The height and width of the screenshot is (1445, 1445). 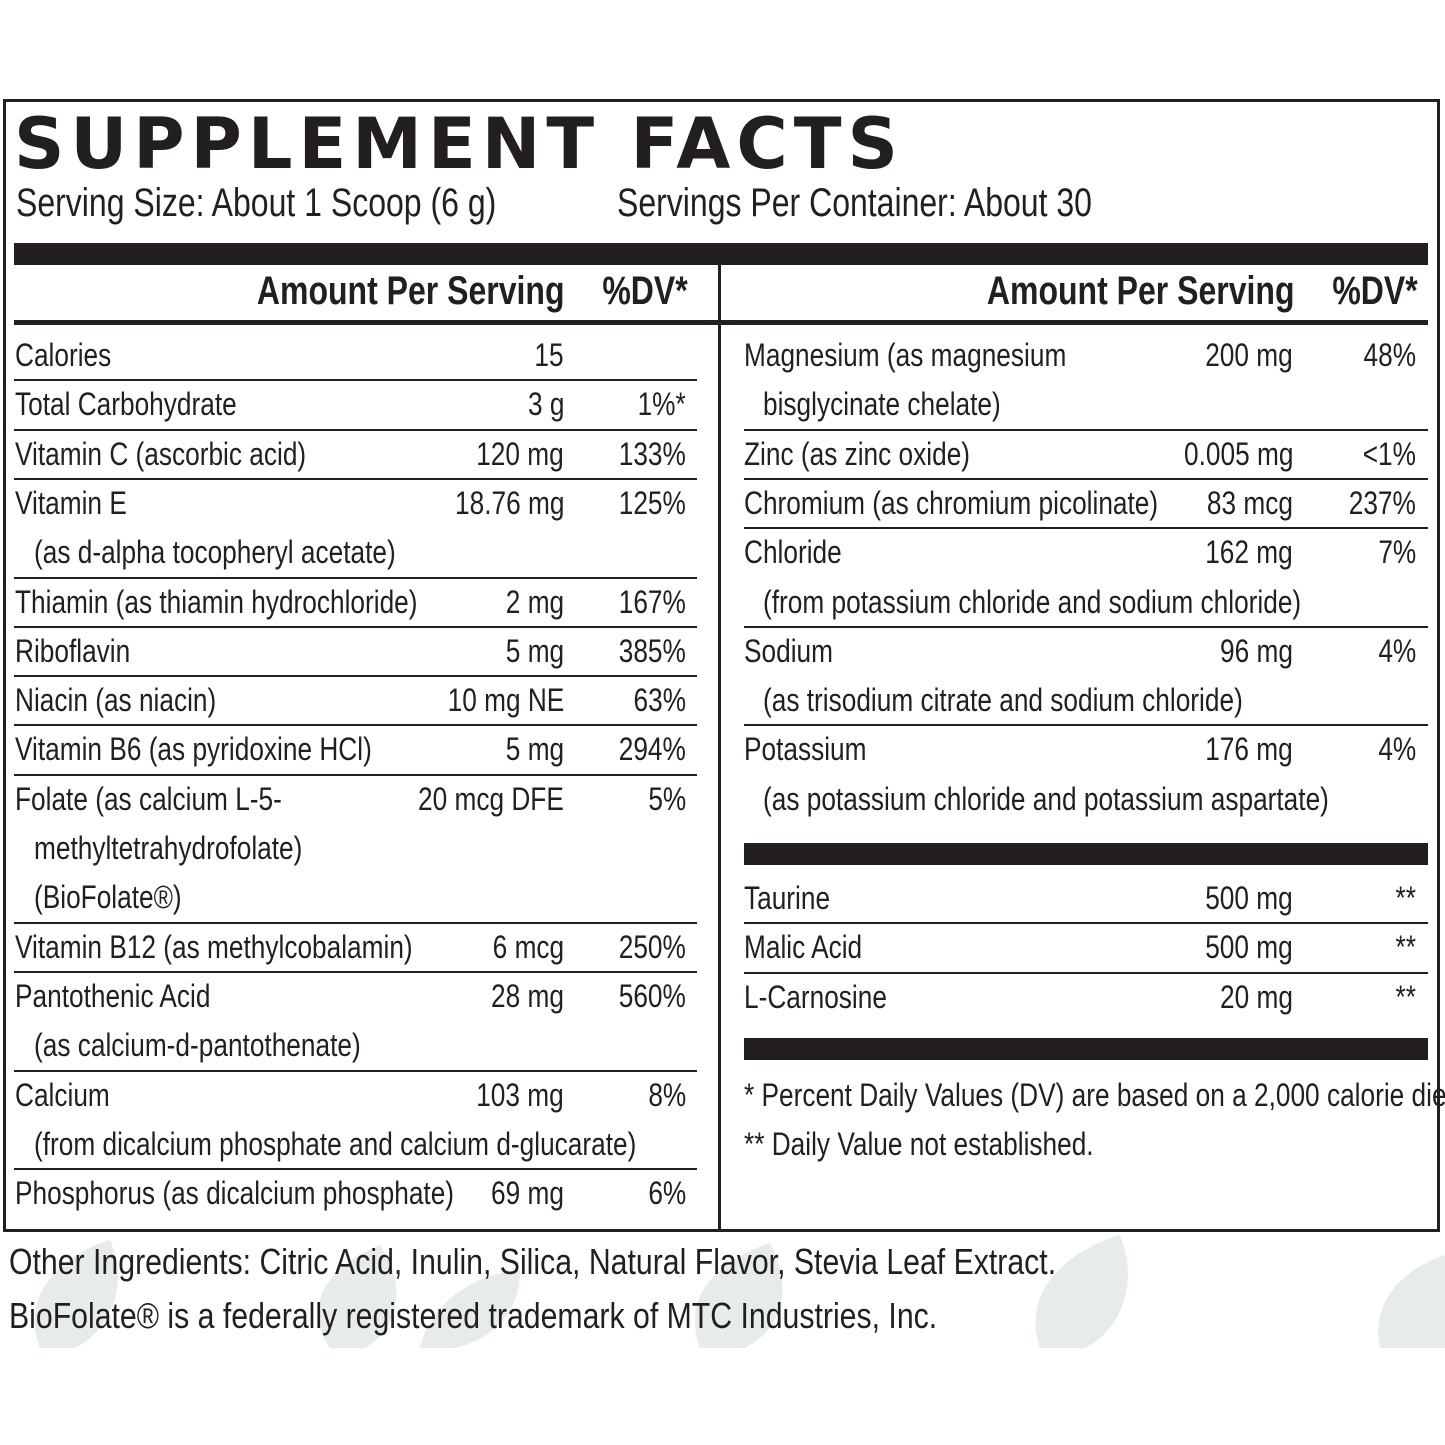 What do you see at coordinates (505, 700) in the screenshot?
I see `nutrient-amount: 10 mg NE` at bounding box center [505, 700].